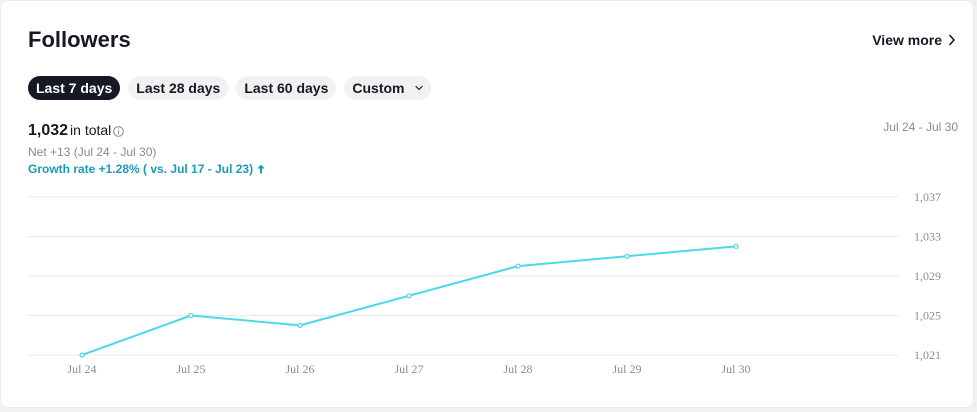  Describe the element at coordinates (418, 88) in the screenshot. I see `chevron-down-icon` at that location.